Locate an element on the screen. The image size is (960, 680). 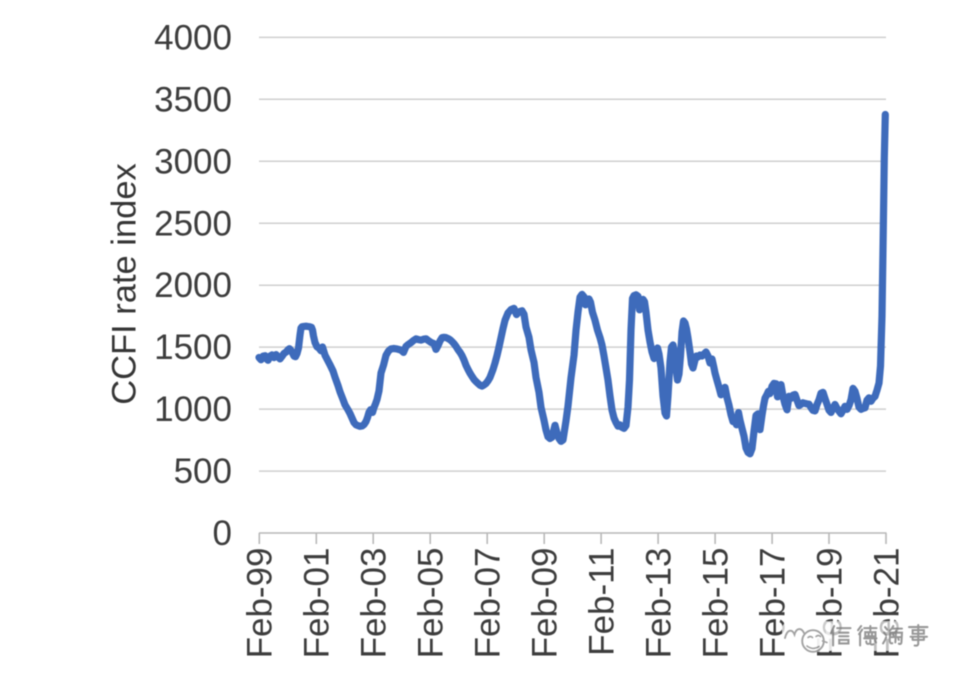
svg-text: 2500 is located at coordinates (193, 223).